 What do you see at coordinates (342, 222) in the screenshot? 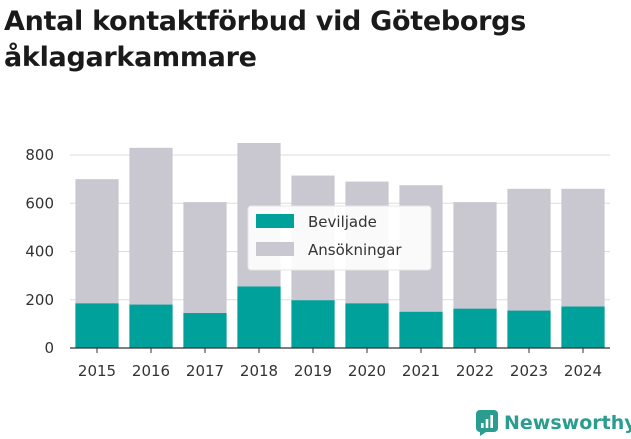
I see `legend-label-beviljade: Beviljade` at bounding box center [342, 222].